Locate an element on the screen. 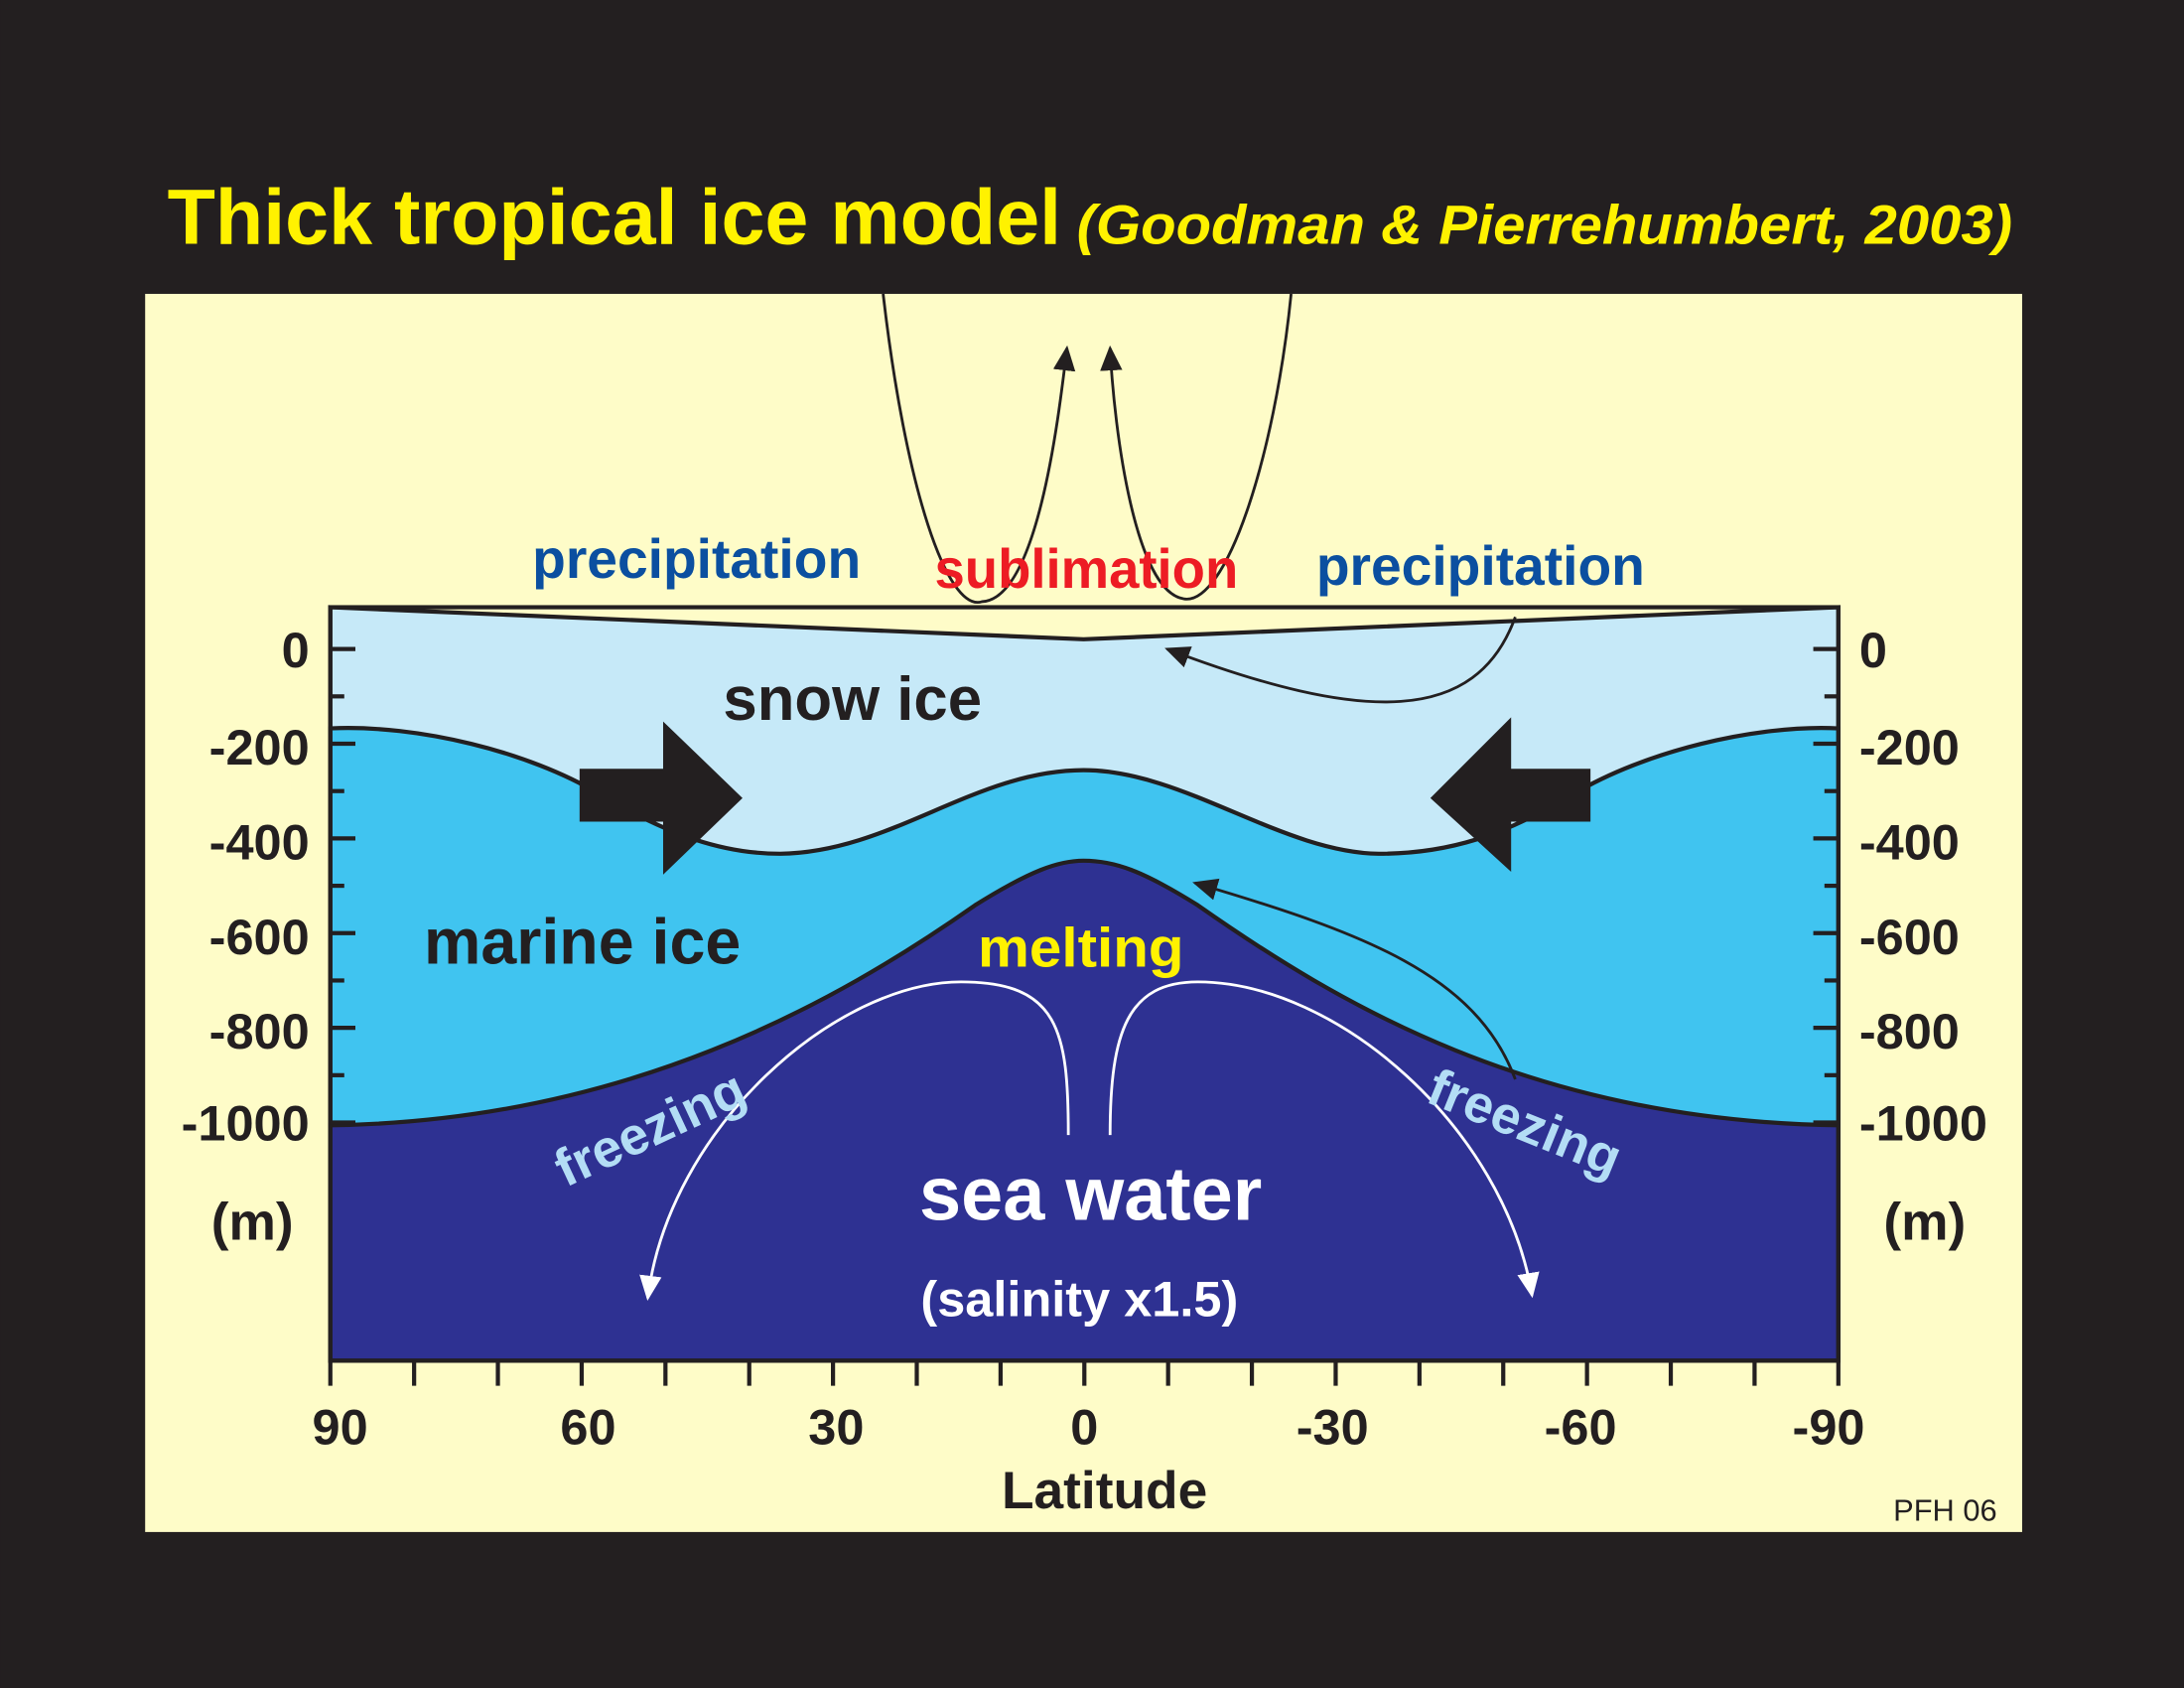  label: marine ice is located at coordinates (582, 942).